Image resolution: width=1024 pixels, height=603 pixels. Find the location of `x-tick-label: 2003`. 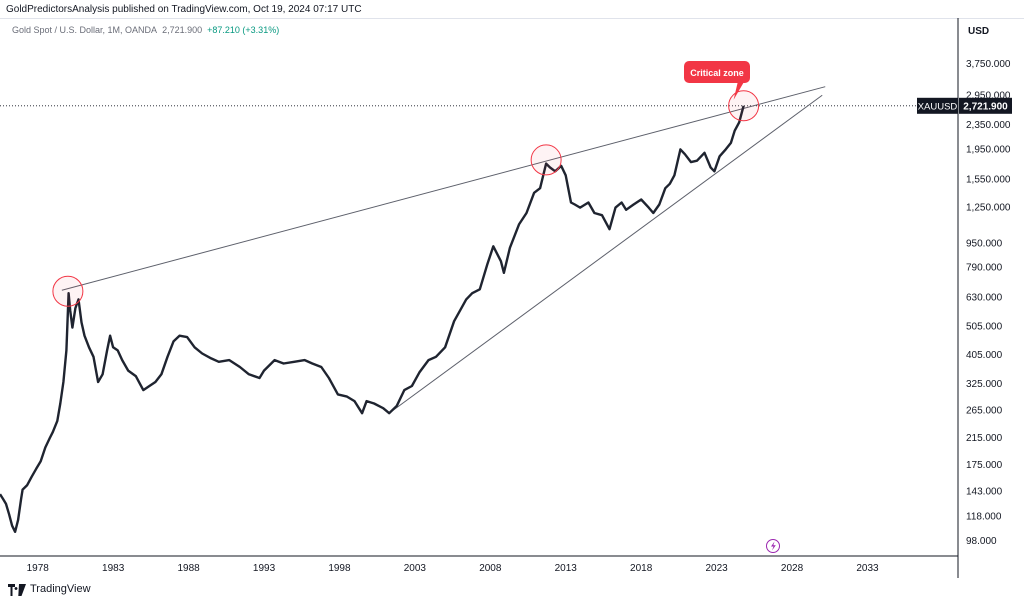

x-tick-label: 2003 is located at coordinates (415, 568).